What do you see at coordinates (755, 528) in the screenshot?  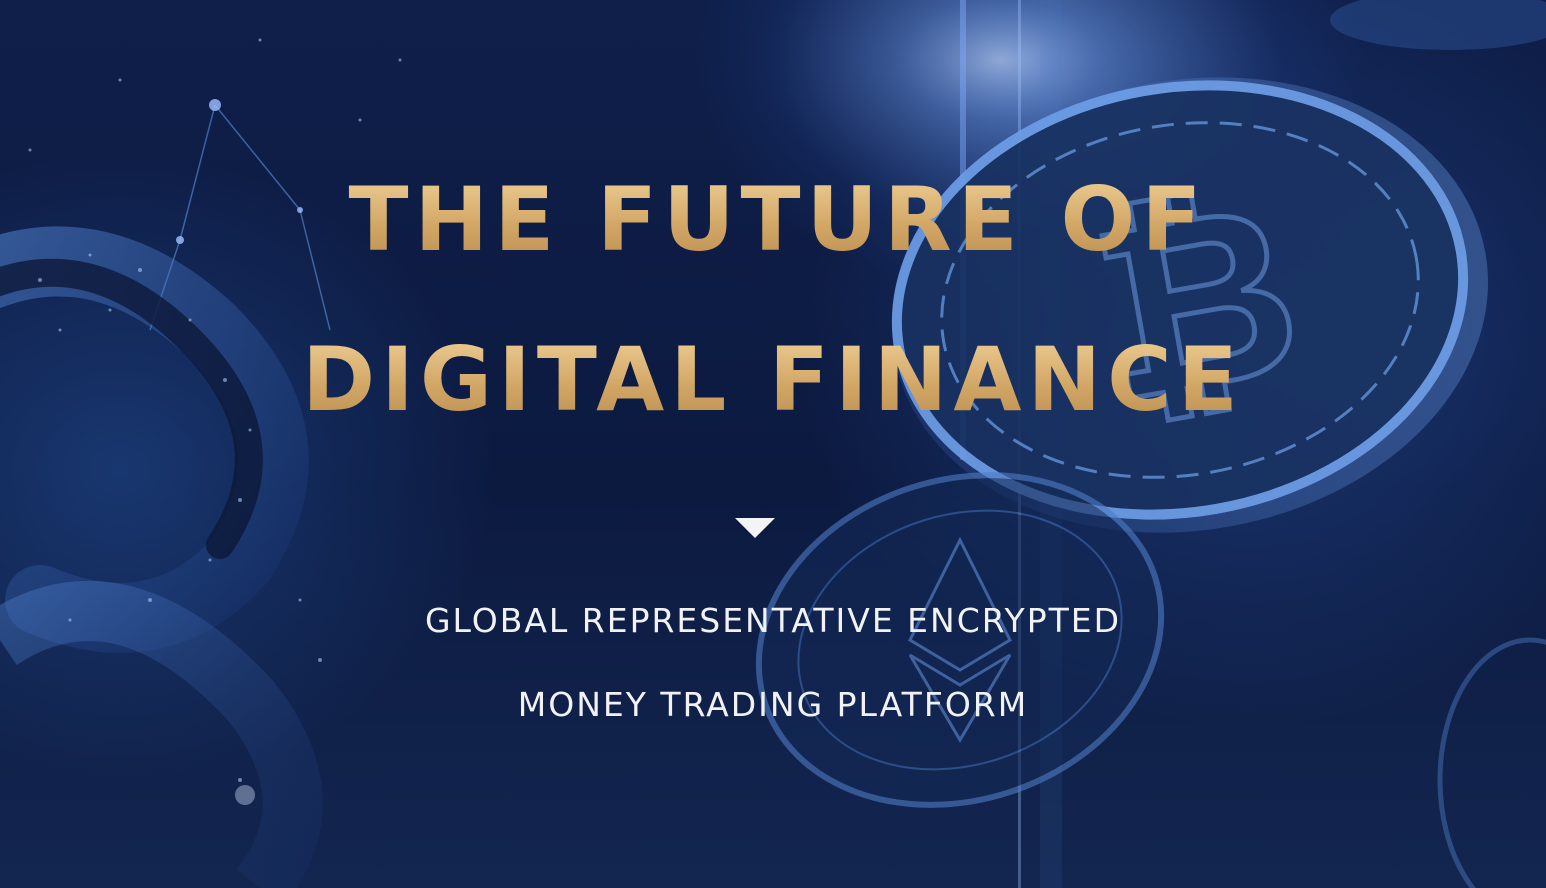 I see `triangle-down-icon` at bounding box center [755, 528].